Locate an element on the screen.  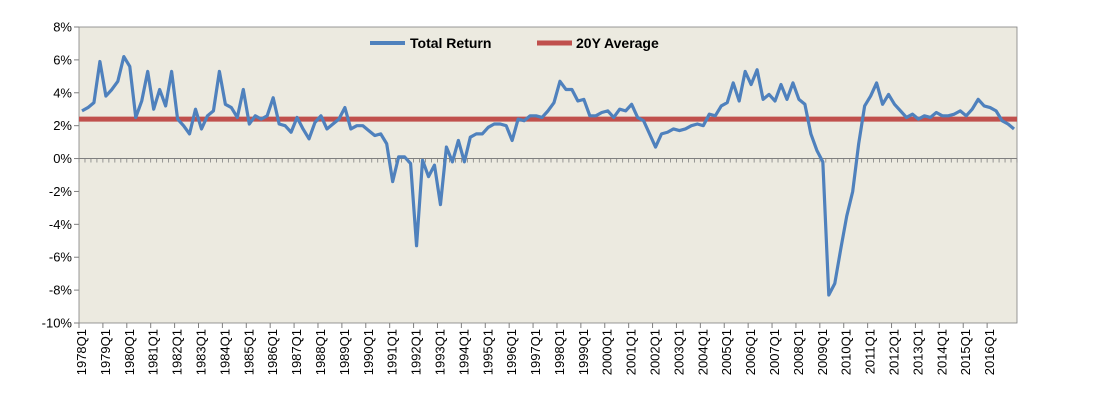
y-tick-label: -4% is located at coordinates (61, 224).